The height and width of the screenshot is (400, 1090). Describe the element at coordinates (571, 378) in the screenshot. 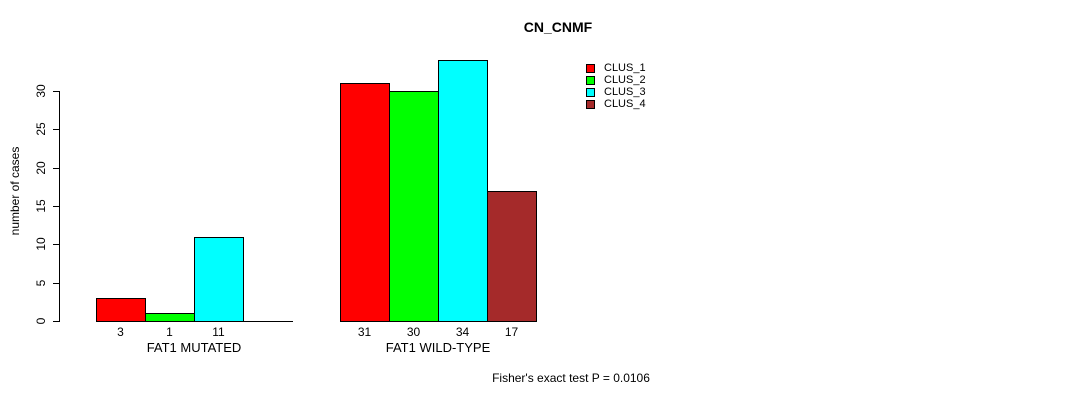

I see `annotation-text: Fisher's exact test P = 0.0106` at that location.